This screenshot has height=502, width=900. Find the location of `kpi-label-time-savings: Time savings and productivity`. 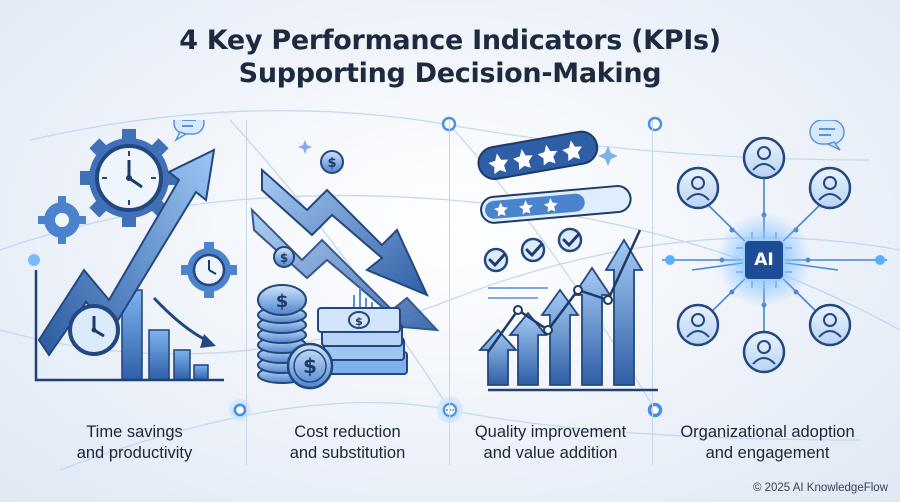

kpi-label-time-savings: Time savings and productivity is located at coordinates (134, 442).